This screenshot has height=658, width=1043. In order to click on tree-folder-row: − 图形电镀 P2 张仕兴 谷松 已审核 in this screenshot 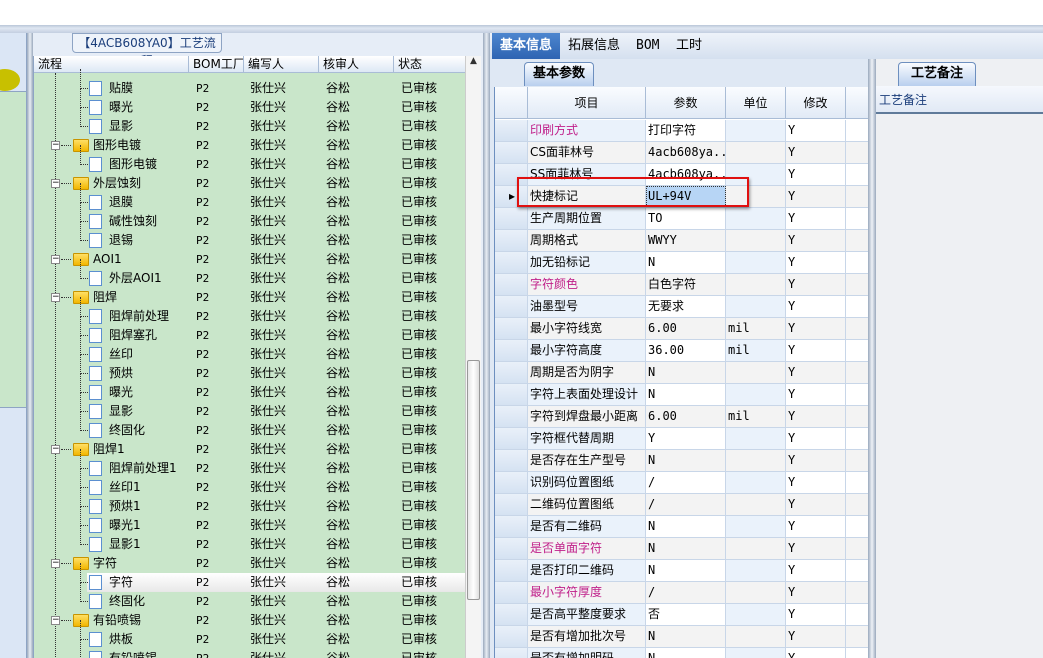, I will do `click(249, 145)`.